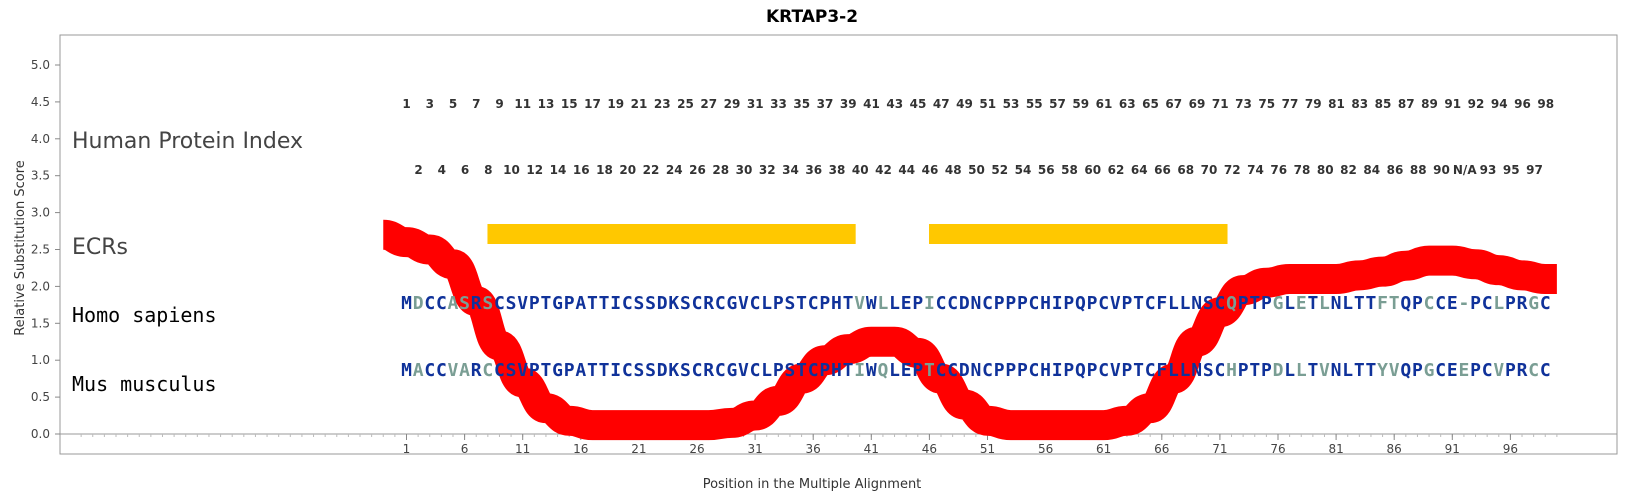 This screenshot has height=500, width=1625. Describe the element at coordinates (673, 303) in the screenshot. I see `residue: K` at that location.